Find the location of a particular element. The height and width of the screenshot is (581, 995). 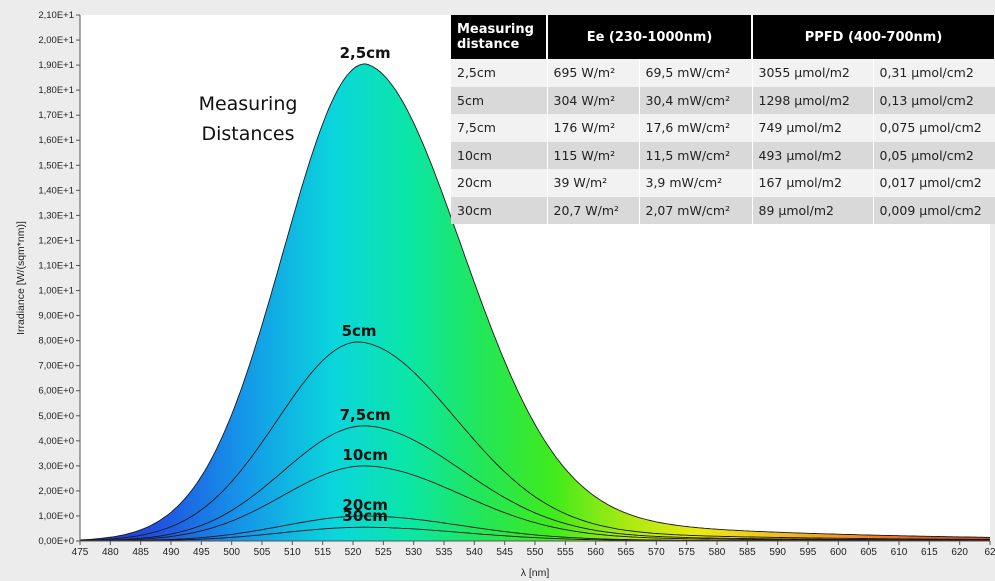

table-cell: 89 µmol/m2 is located at coordinates (813, 210).